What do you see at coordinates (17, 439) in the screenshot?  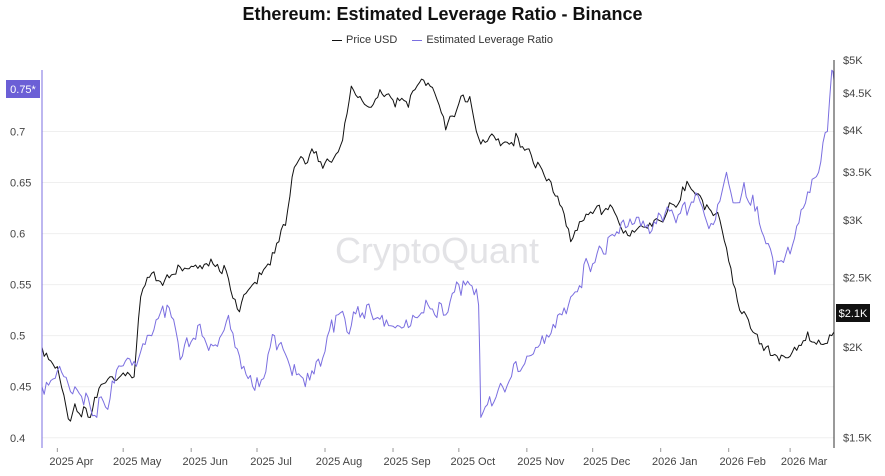 I see `y-left-tick-label: 0.4` at bounding box center [17, 439].